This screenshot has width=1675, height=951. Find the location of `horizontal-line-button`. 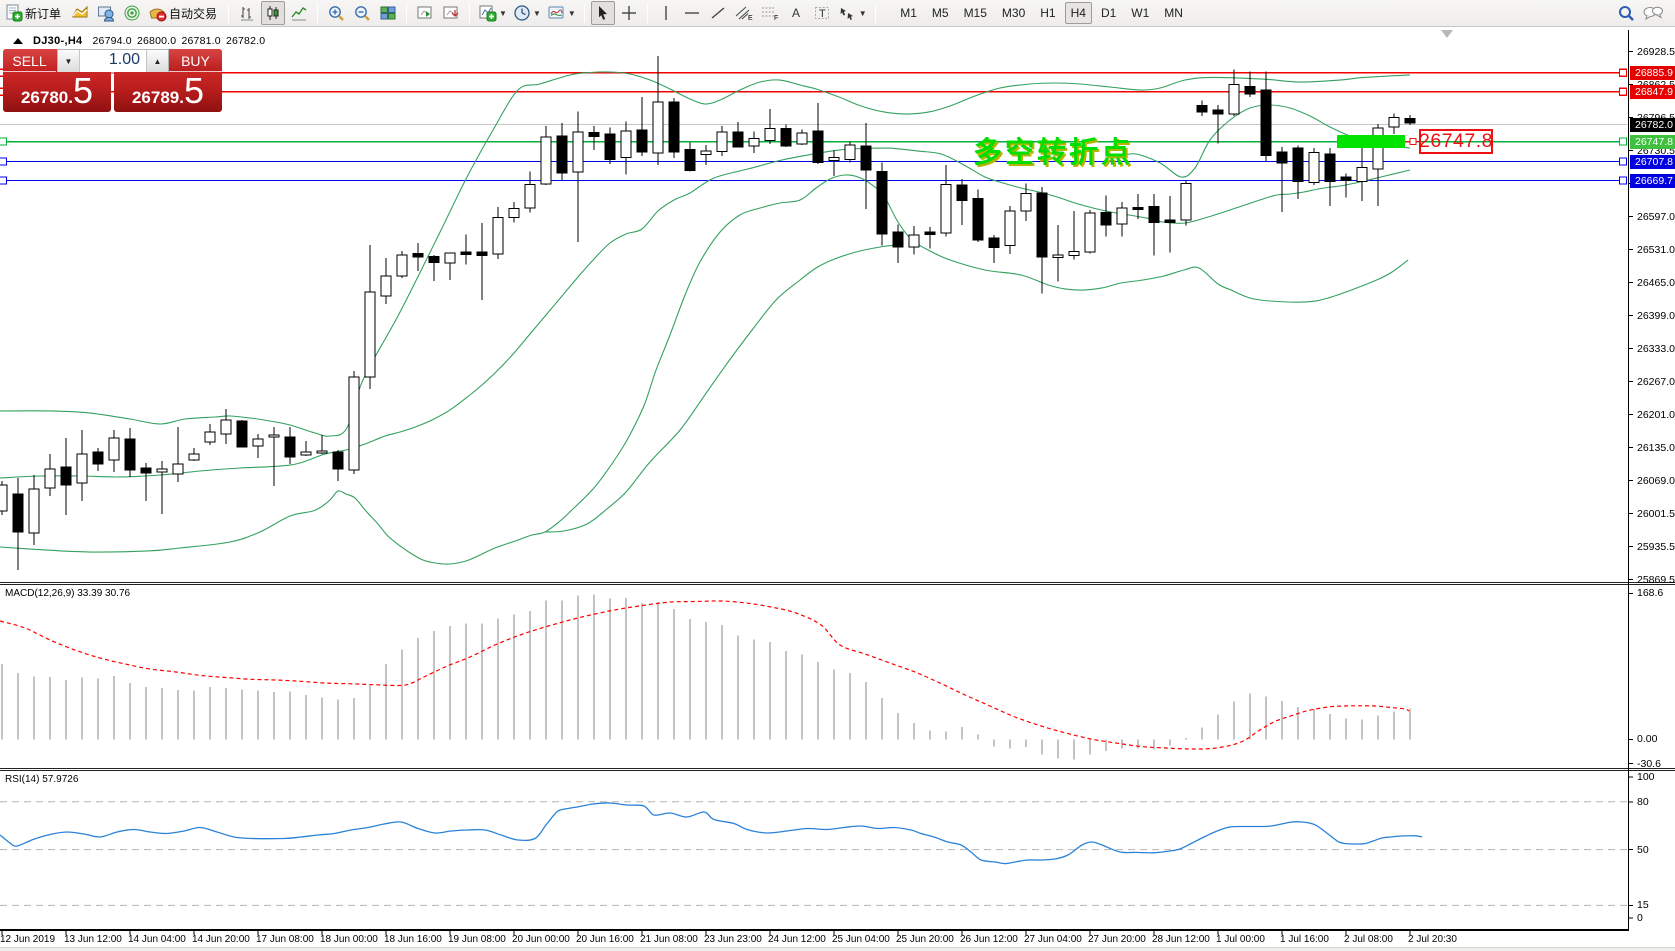

horizontal-line-button is located at coordinates (692, 13).